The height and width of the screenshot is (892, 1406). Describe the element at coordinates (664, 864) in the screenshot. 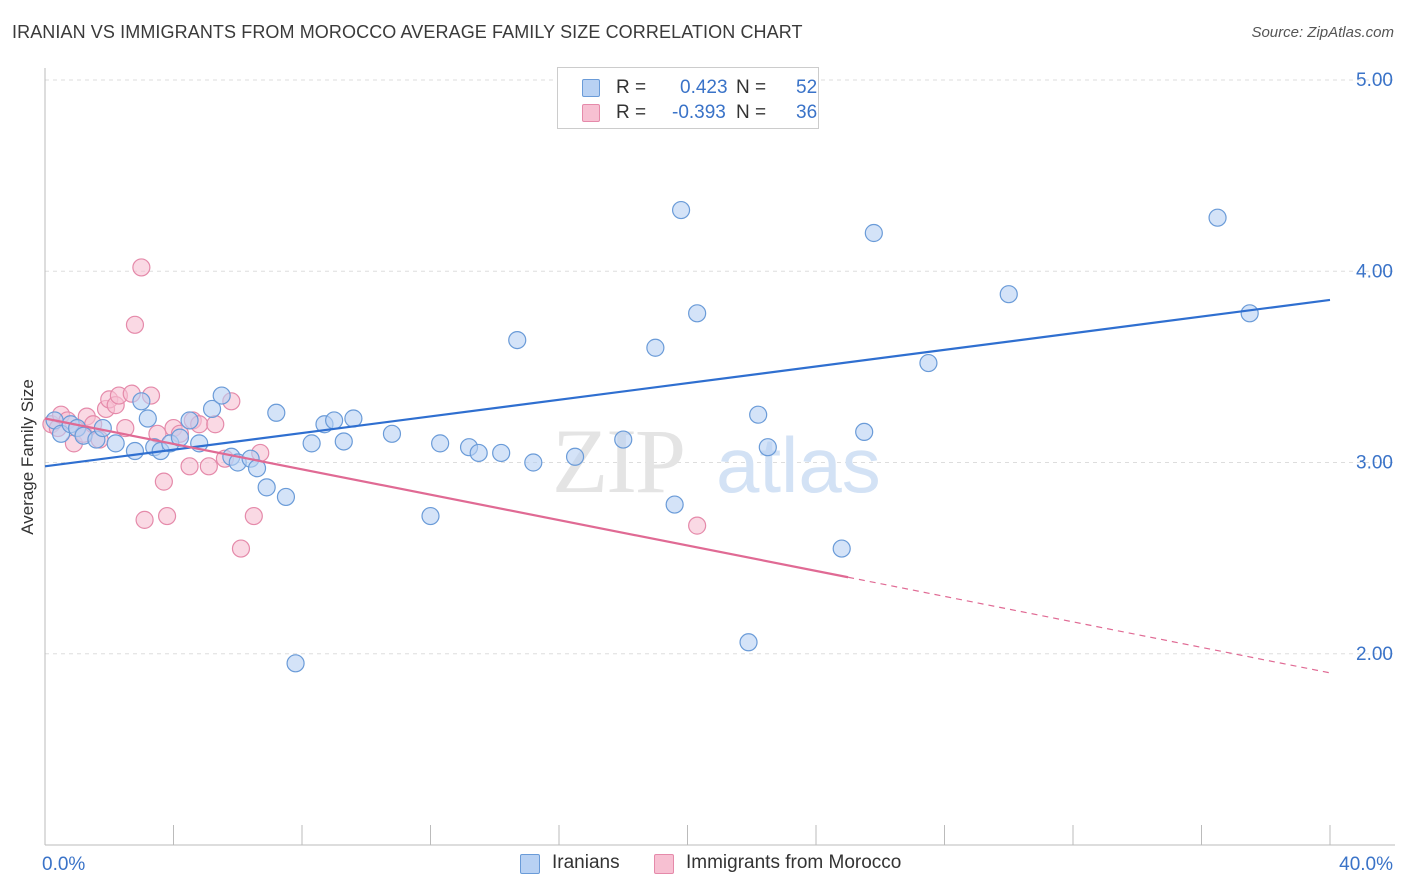

I see `bottom-legend-swatch-morocco` at that location.